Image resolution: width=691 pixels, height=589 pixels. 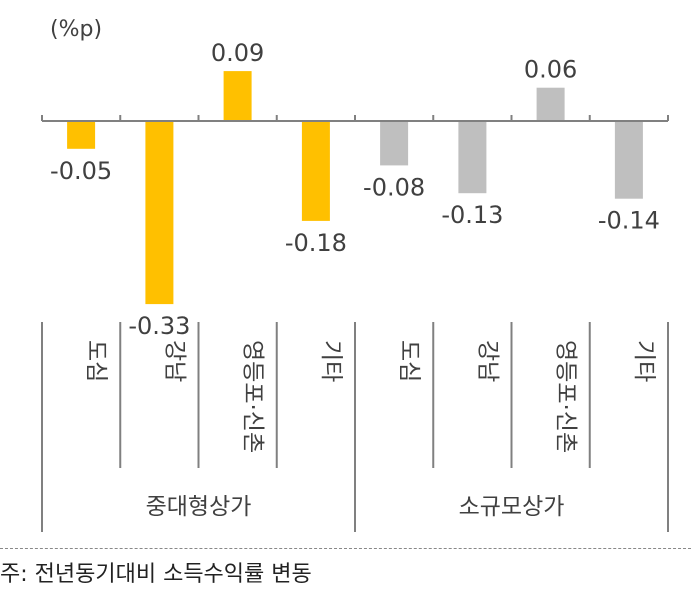 What do you see at coordinates (550, 70) in the screenshot?
I see `data-label: 0.06` at bounding box center [550, 70].